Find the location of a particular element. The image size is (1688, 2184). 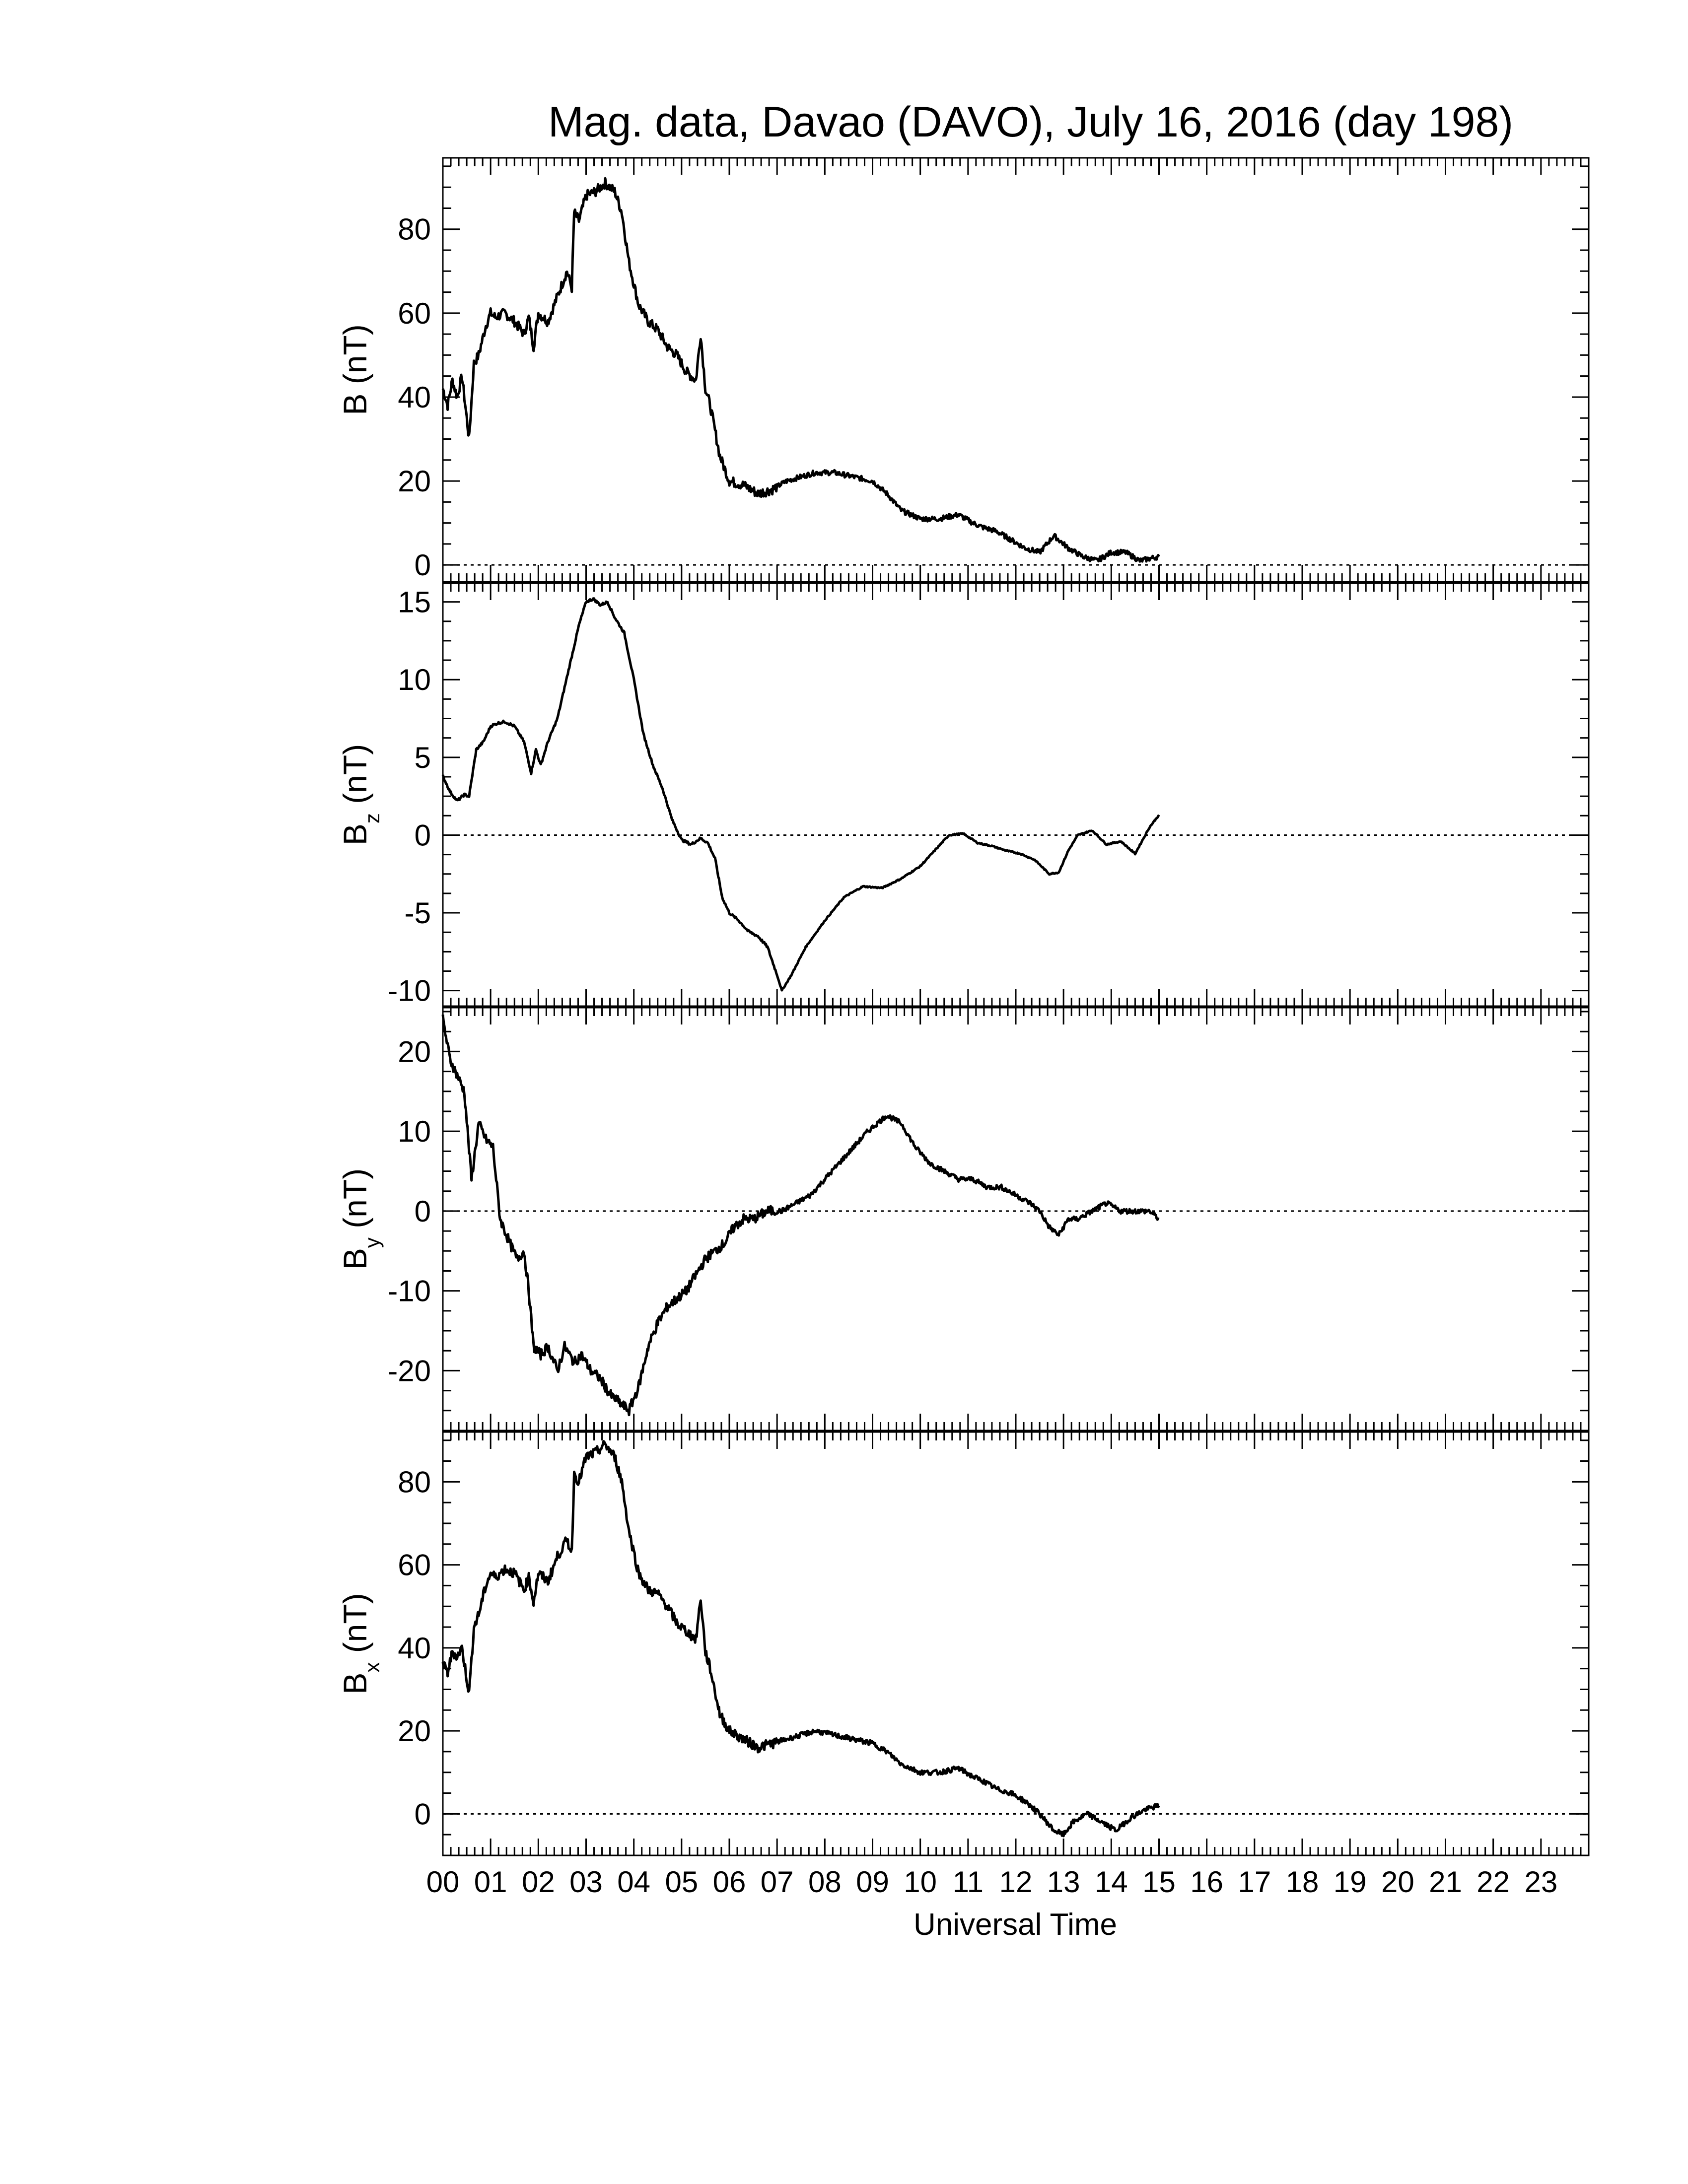

panel-bz-ytick-label: -5 is located at coordinates (418, 913).